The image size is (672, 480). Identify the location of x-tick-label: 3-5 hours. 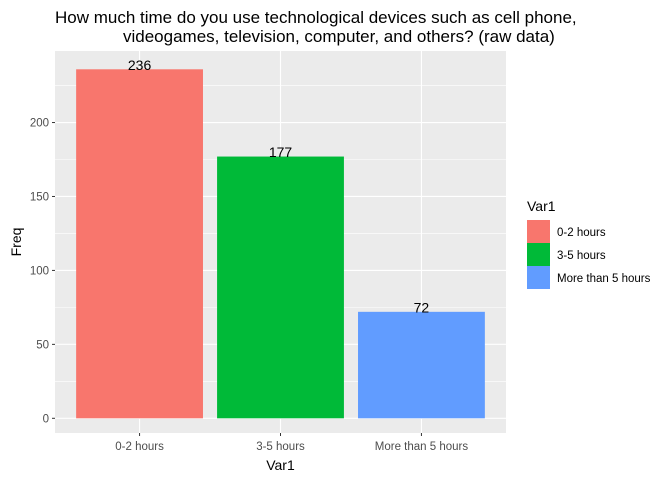
(280, 447).